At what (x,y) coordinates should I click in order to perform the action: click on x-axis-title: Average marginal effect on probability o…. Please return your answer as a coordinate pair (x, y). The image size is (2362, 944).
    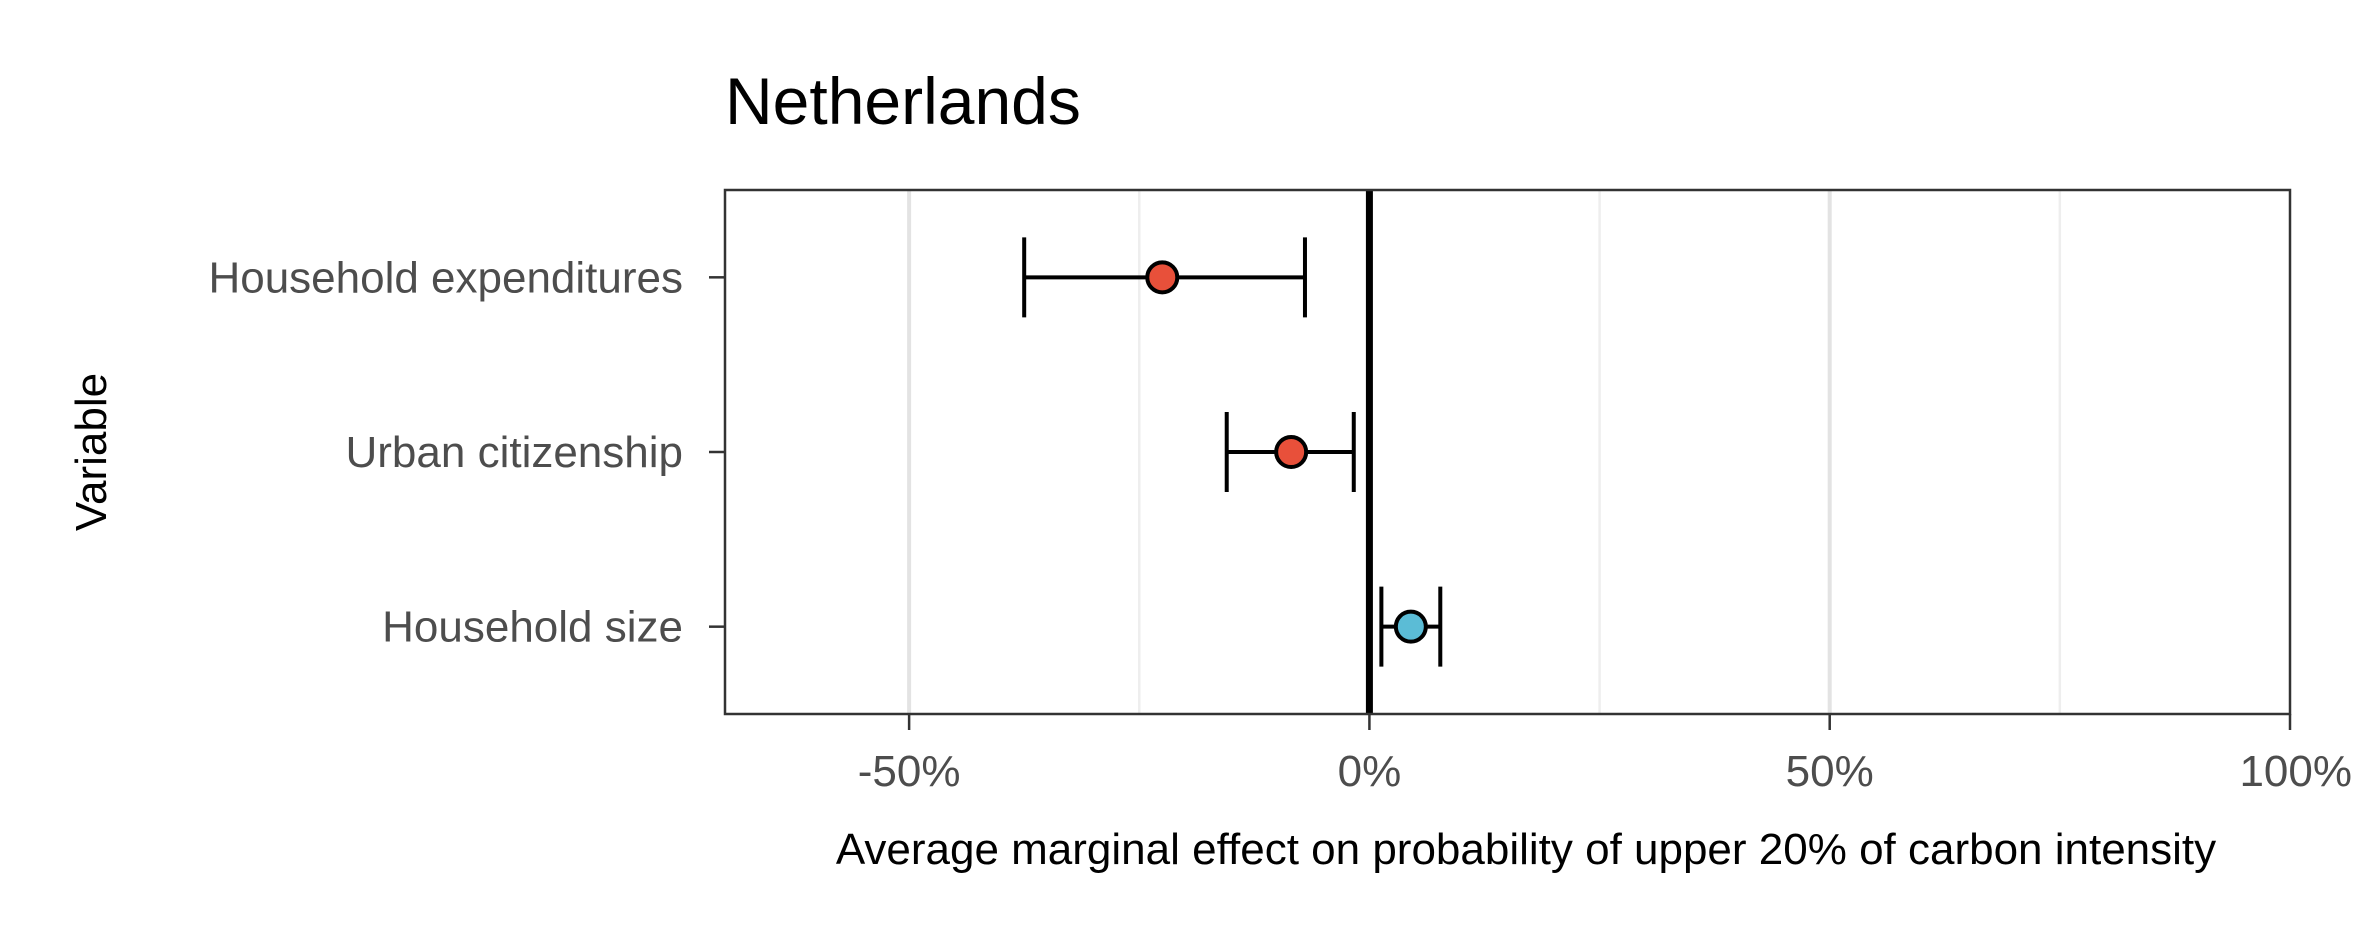
    Looking at the image, I should click on (1526, 849).